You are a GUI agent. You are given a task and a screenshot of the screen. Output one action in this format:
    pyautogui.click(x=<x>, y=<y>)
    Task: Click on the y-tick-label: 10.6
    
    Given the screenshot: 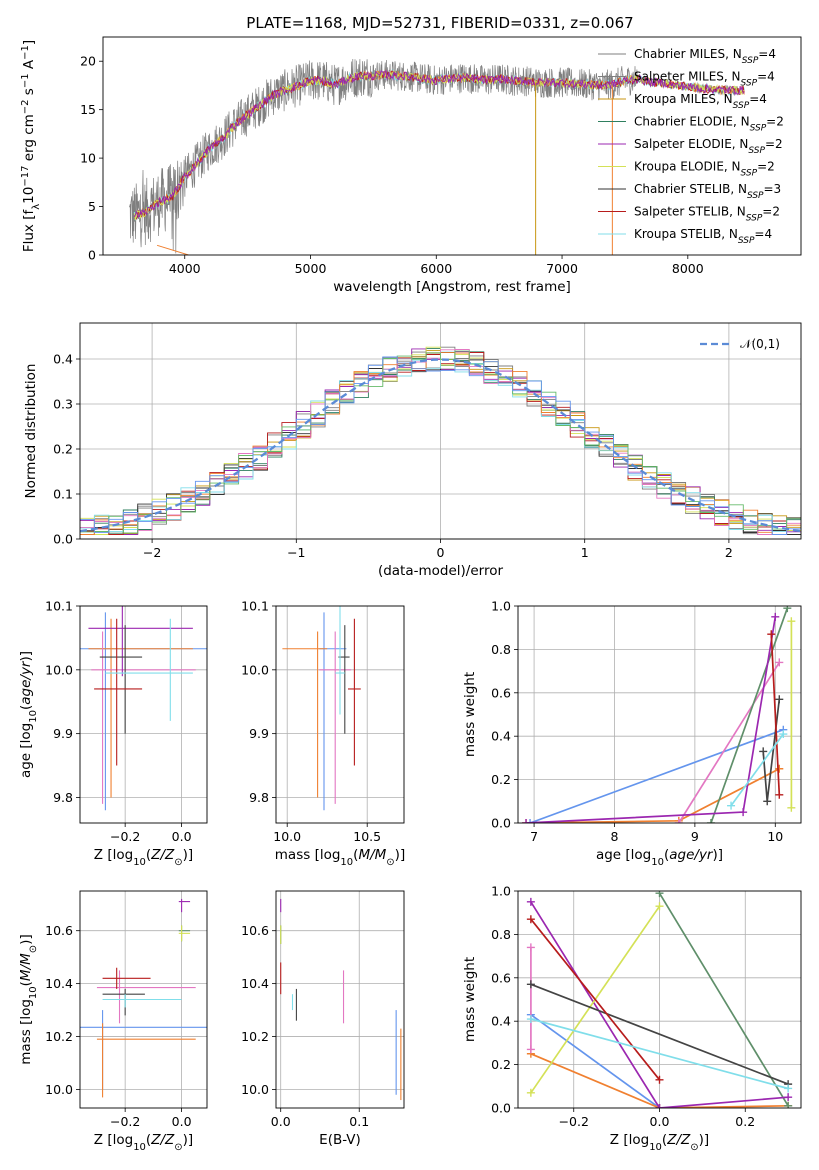 What is the action you would take?
    pyautogui.click(x=59, y=930)
    